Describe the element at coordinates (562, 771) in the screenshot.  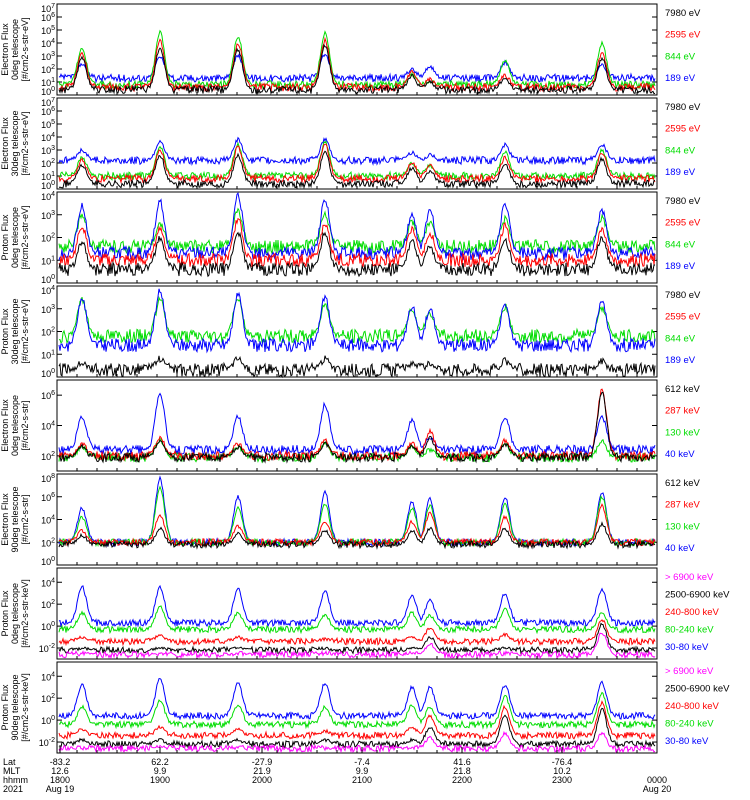
I see `x-tick-mlt: 10.2` at that location.